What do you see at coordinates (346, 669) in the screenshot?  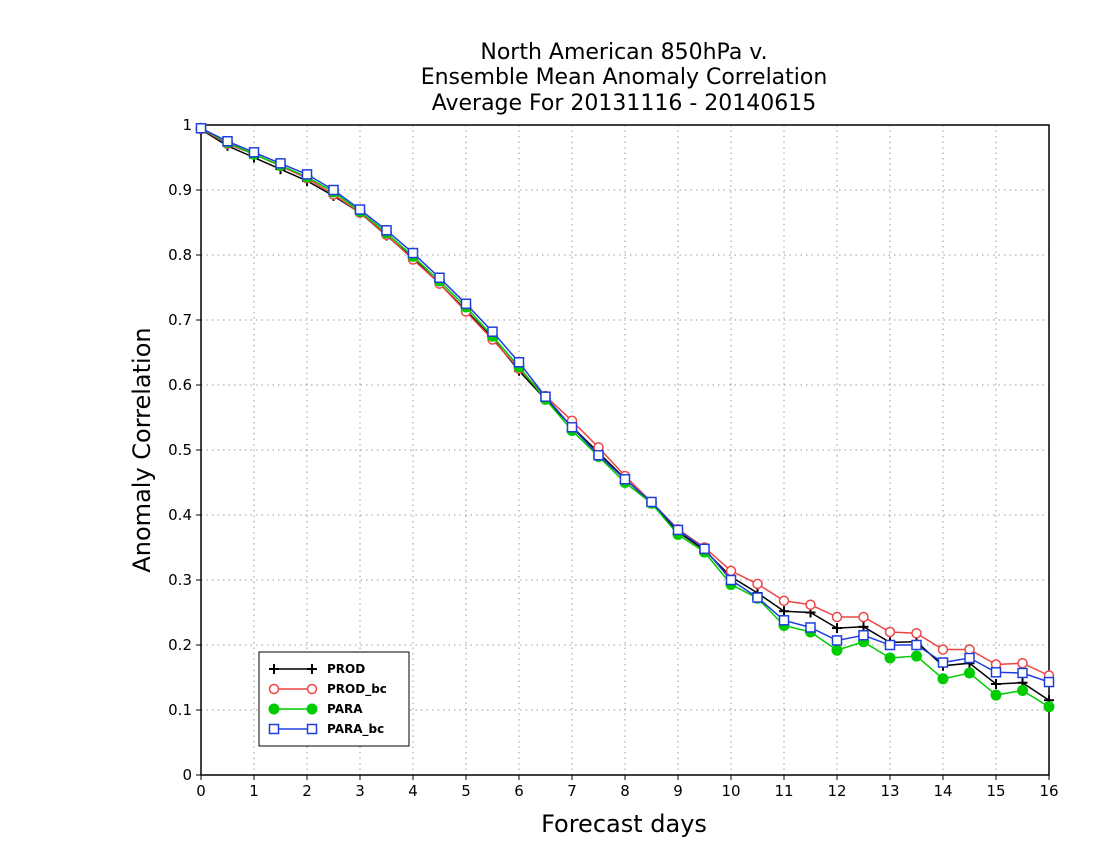 I see `legend-label-prod: PROD` at bounding box center [346, 669].